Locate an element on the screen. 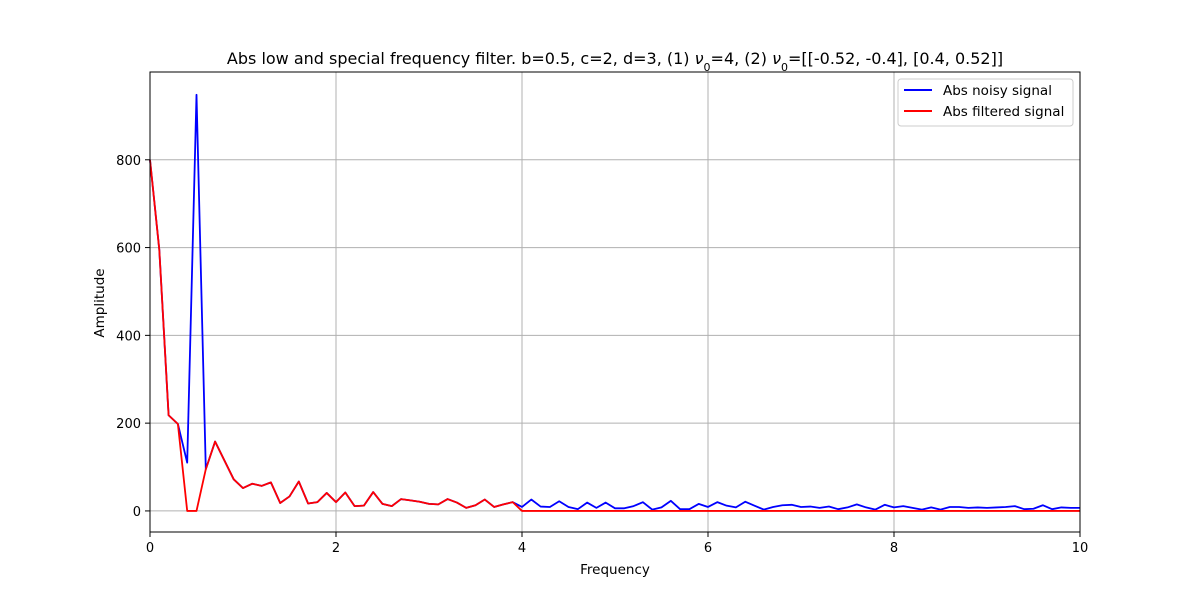  x-tick-label: 0 is located at coordinates (150, 548).